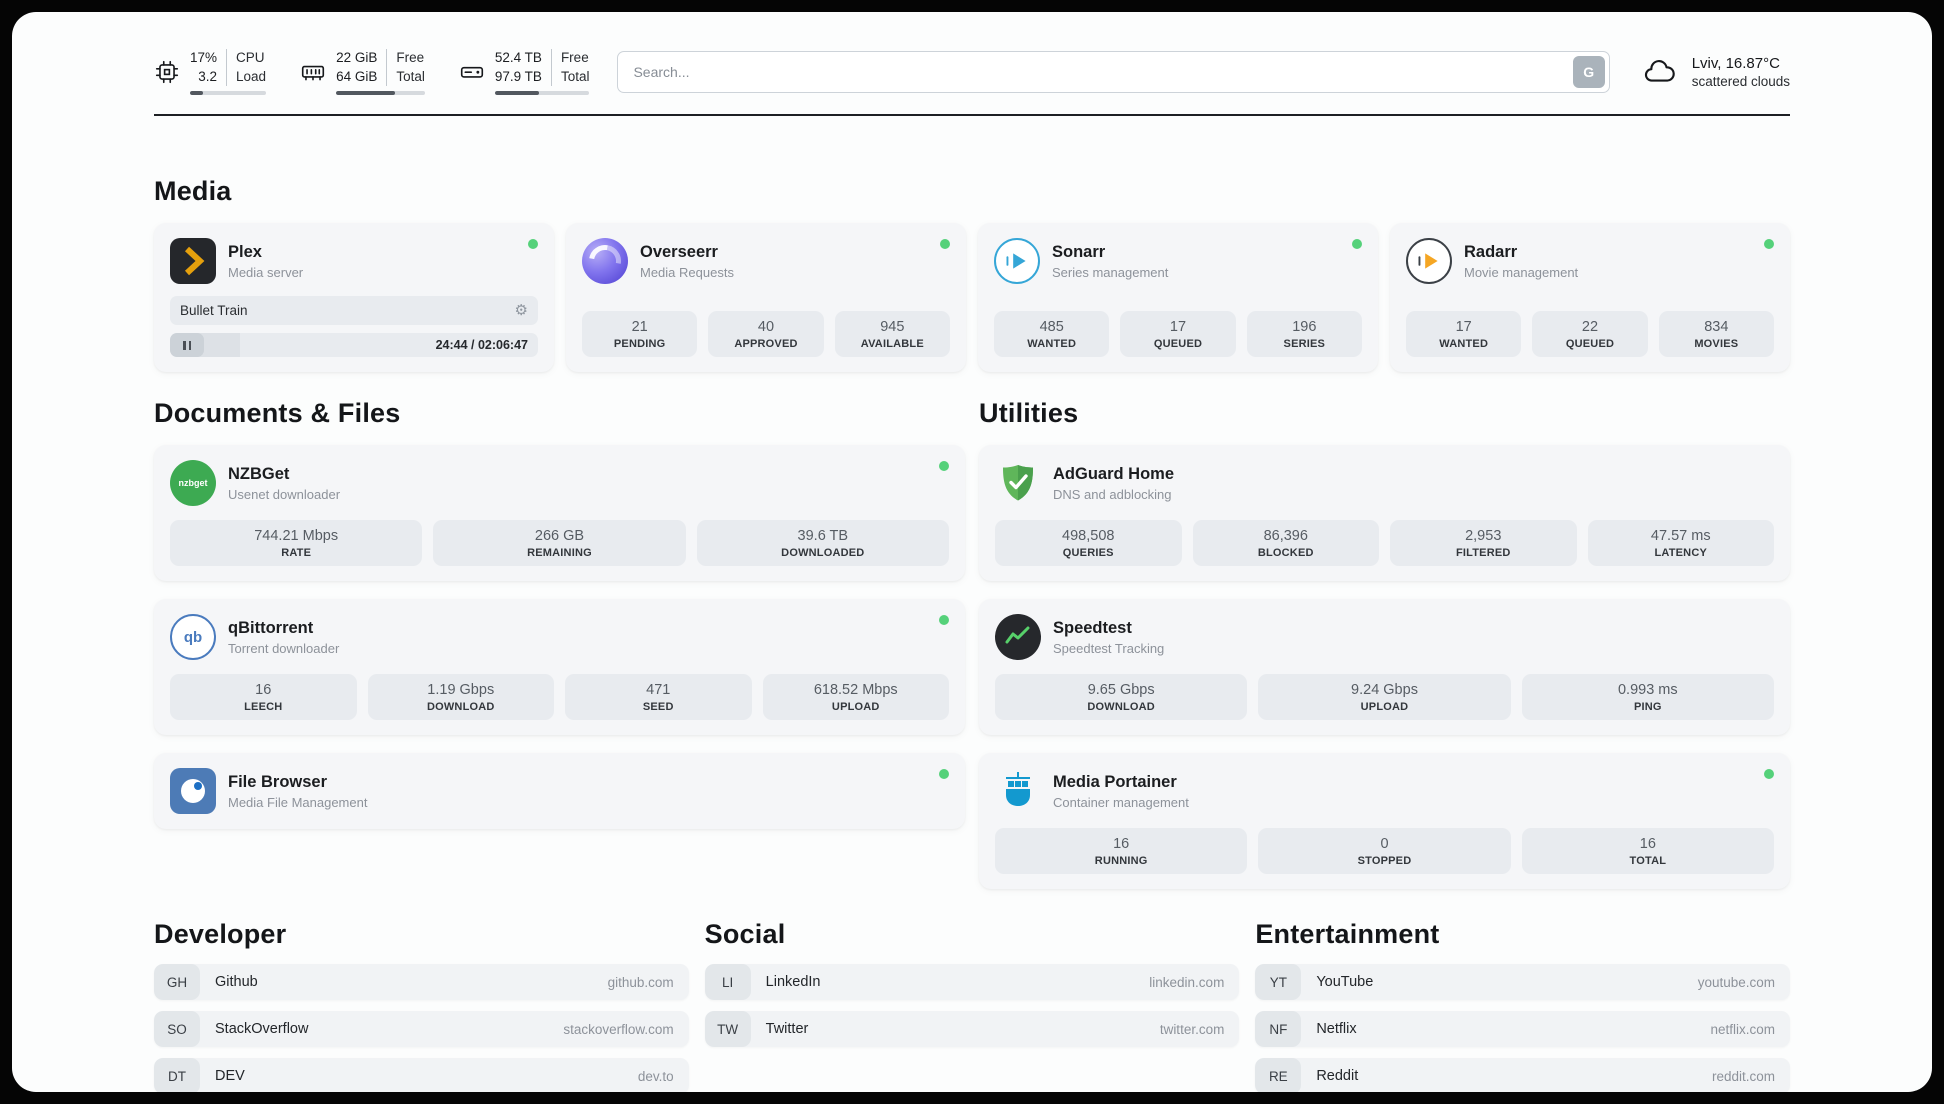 This screenshot has height=1104, width=1944. I want to click on bookmark-twitter: TW Twitter twitter.com, so click(972, 1029).